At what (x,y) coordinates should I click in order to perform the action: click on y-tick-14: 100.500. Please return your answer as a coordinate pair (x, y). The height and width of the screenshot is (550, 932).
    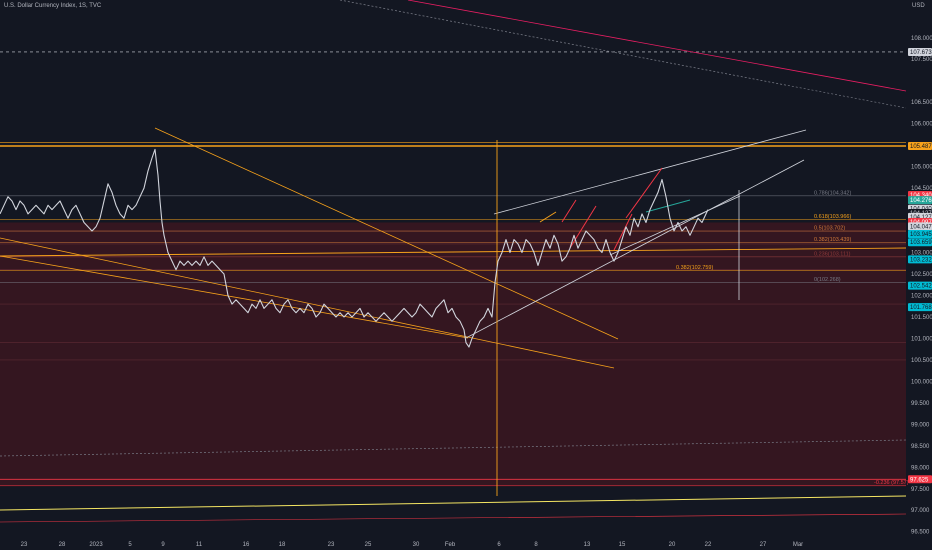
    Looking at the image, I should click on (921, 361).